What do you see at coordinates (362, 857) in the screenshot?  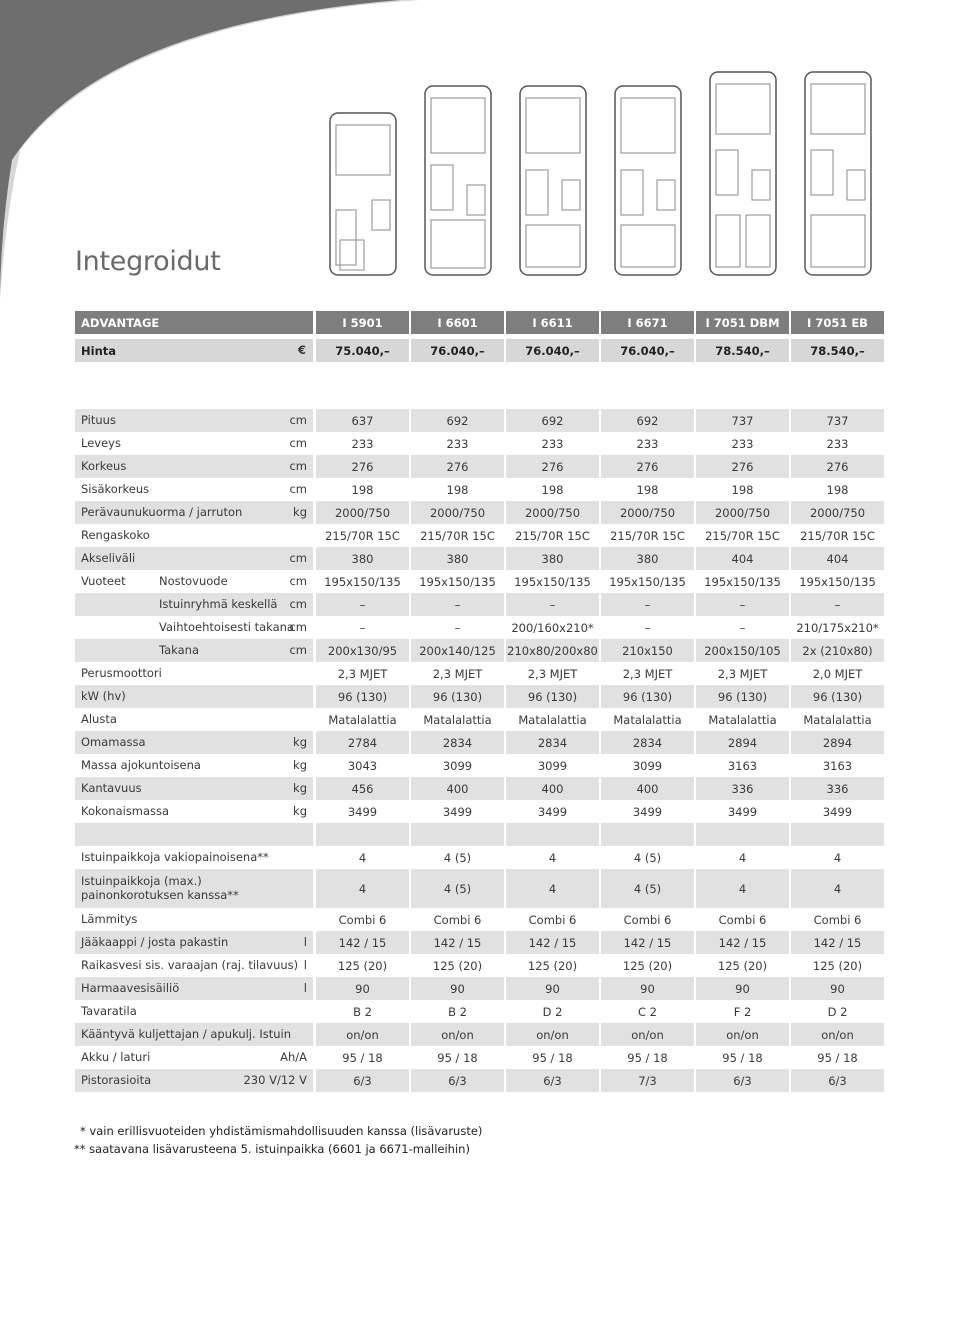 I see `row-value: 4` at bounding box center [362, 857].